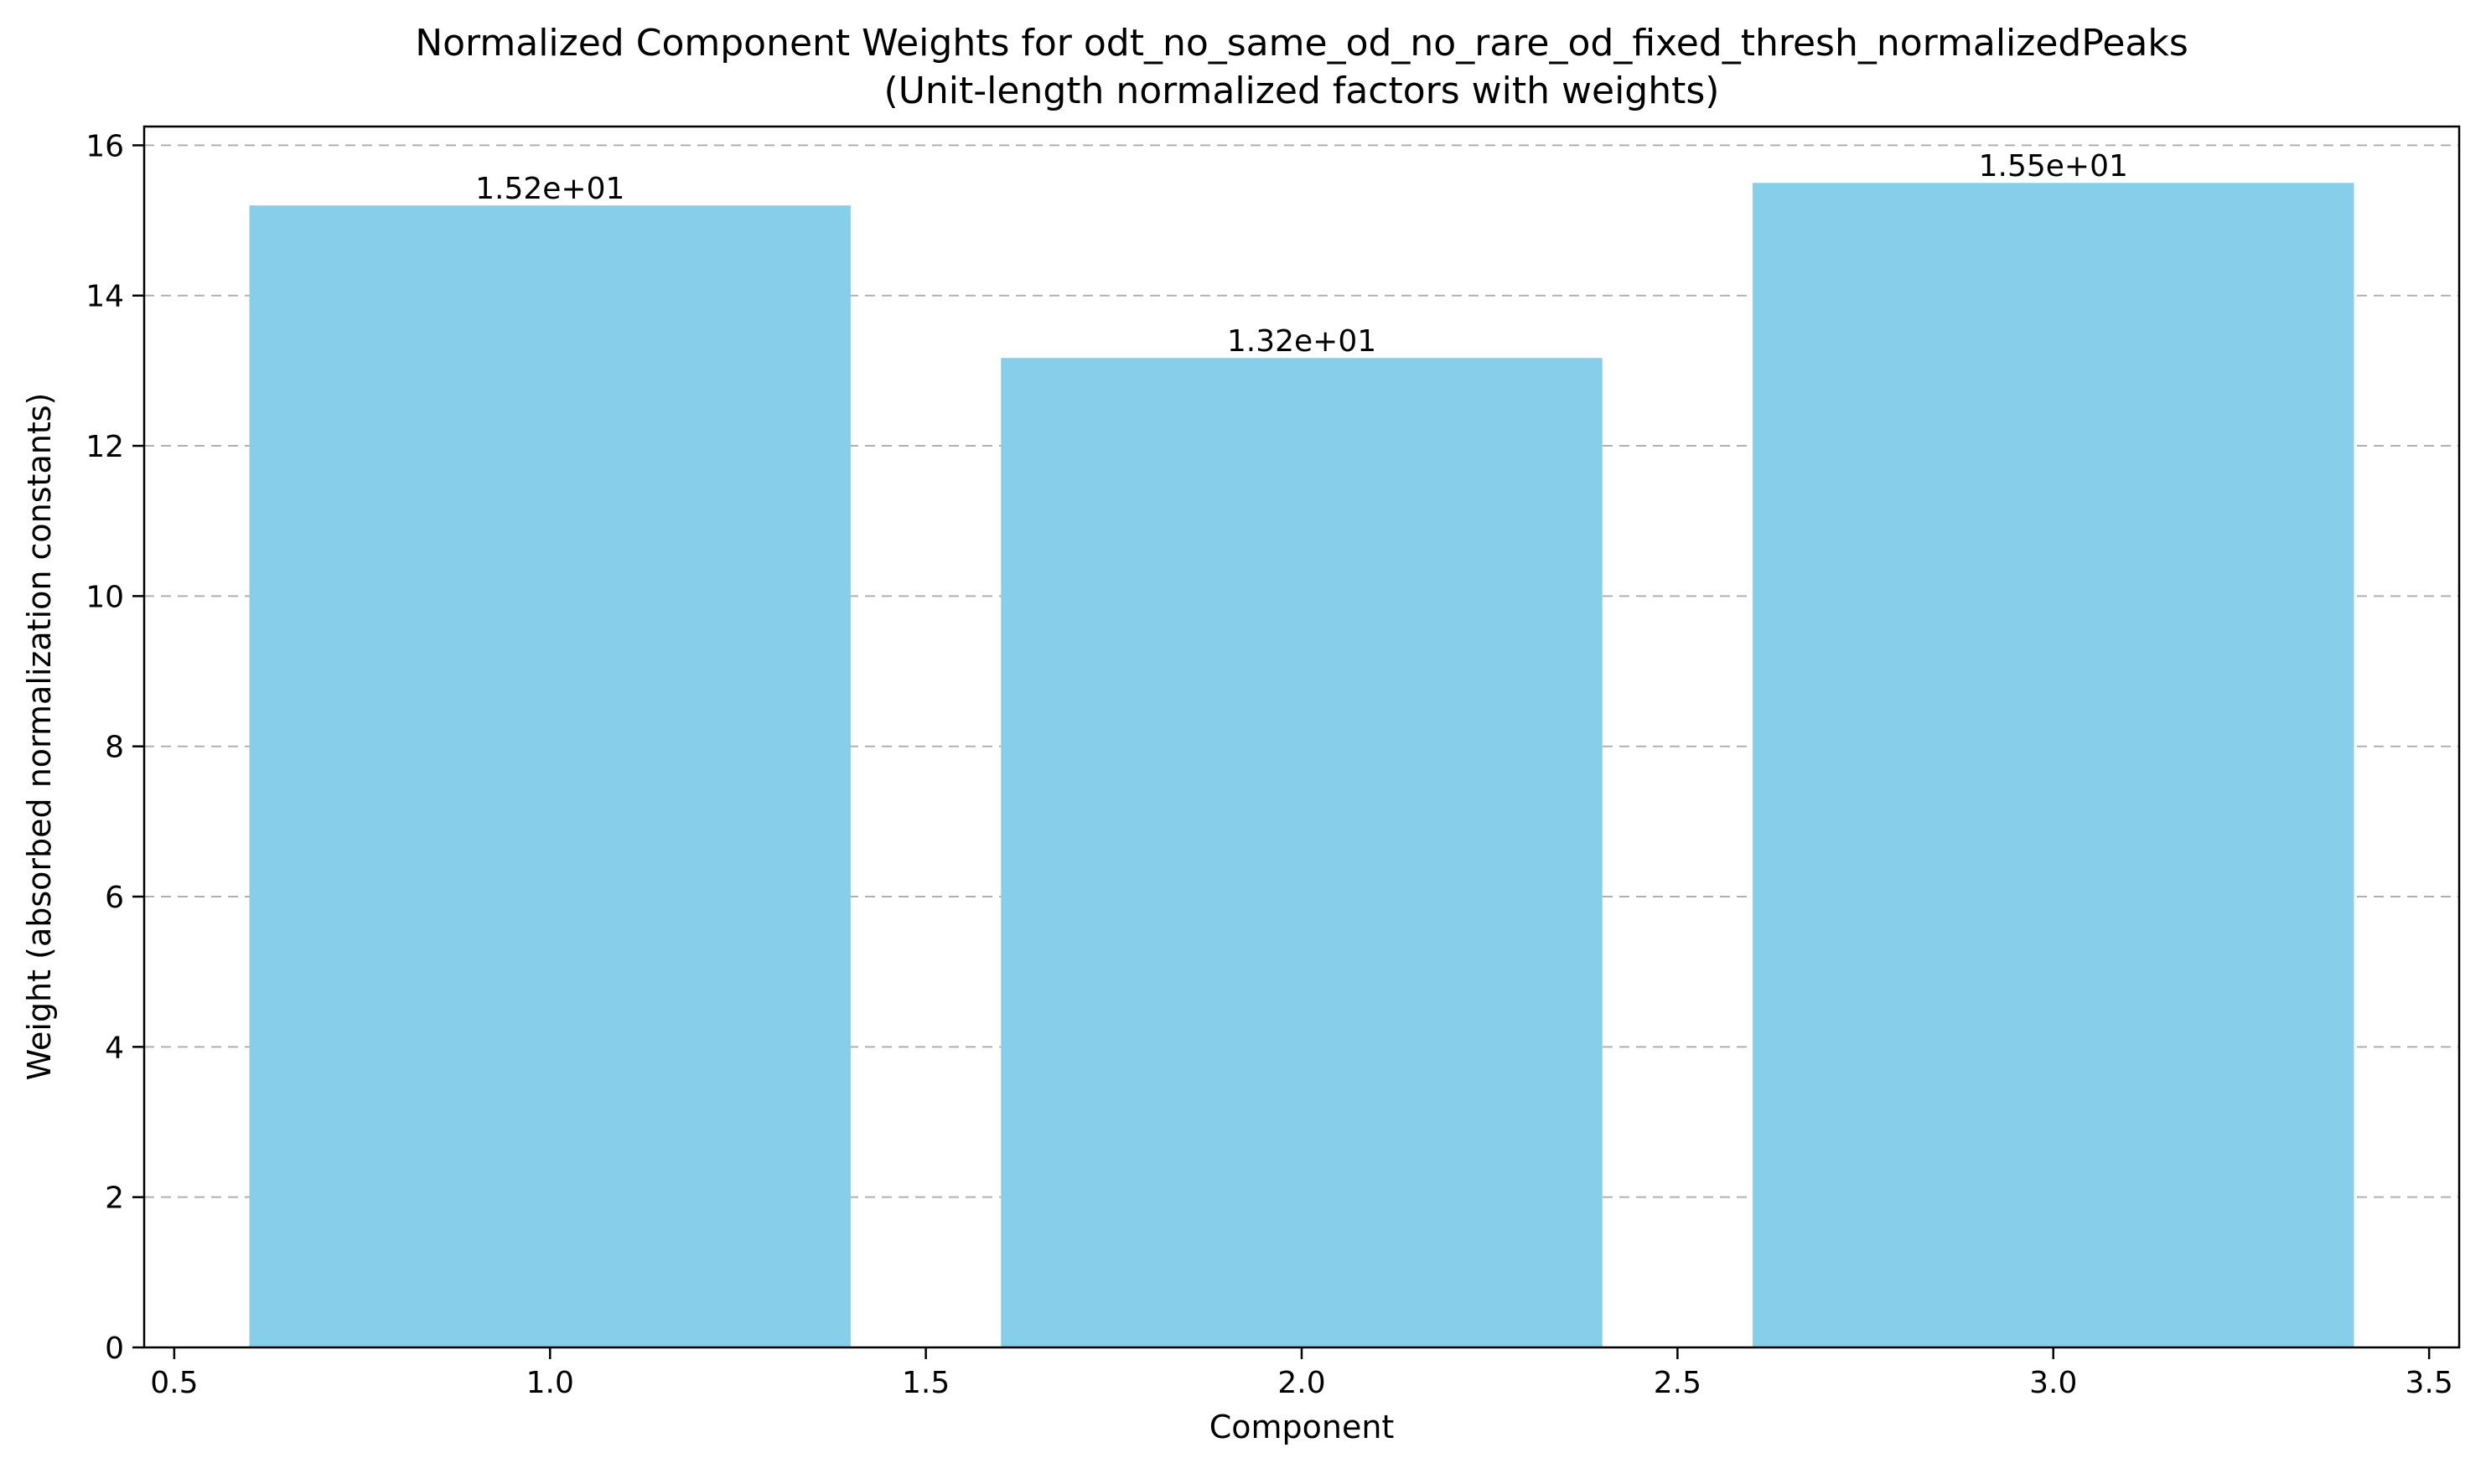  Describe the element at coordinates (115, 1199) in the screenshot. I see `y-tick-label: 2` at that location.